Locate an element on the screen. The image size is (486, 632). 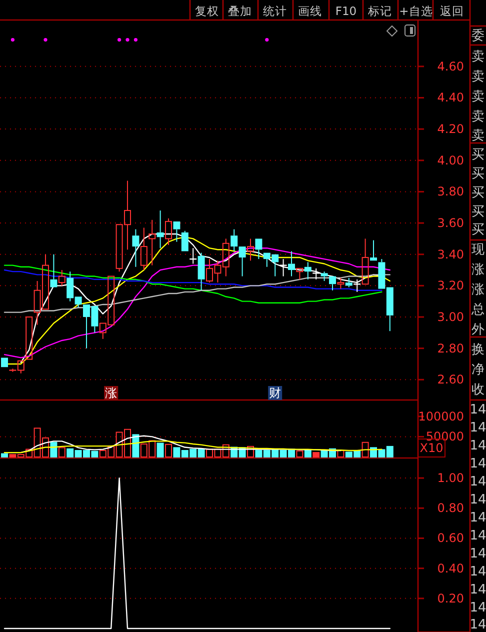
text: 复权 is located at coordinates (207, 11).